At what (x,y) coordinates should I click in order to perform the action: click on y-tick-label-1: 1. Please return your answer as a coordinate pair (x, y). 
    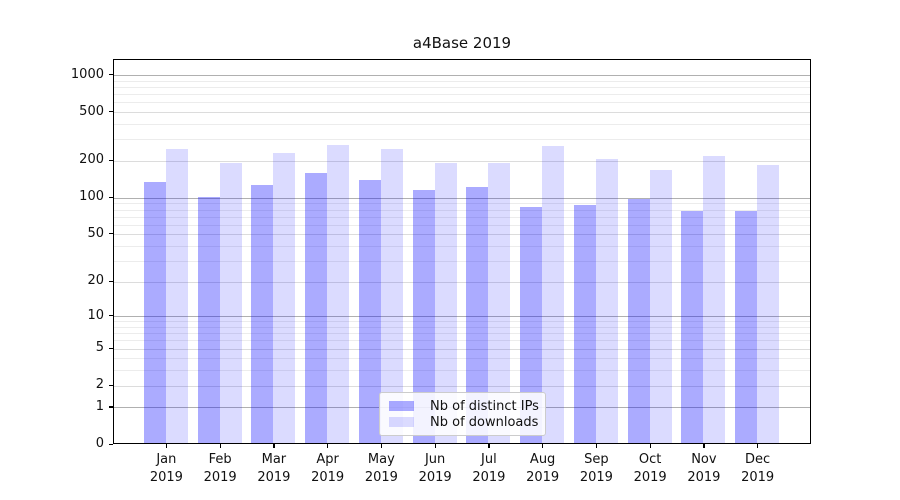
    Looking at the image, I should click on (99, 406).